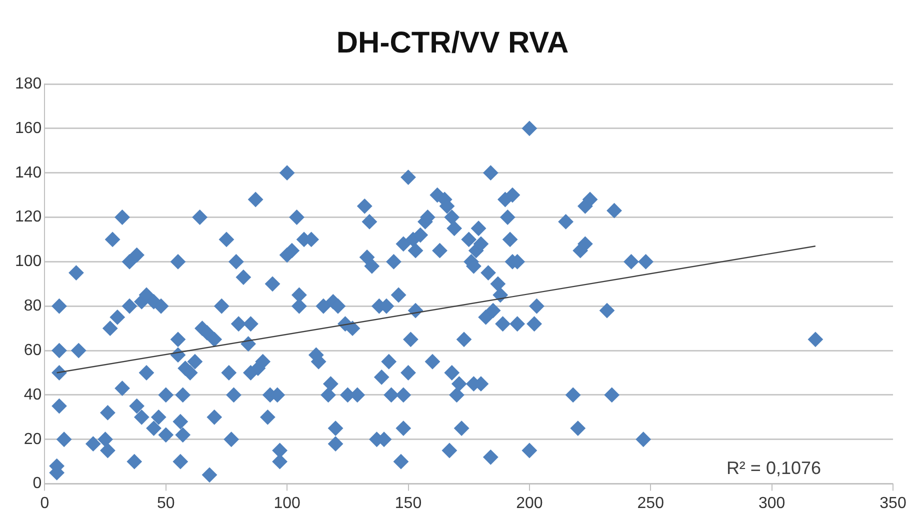 The image size is (923, 529). I want to click on y-tick-label: 140, so click(28, 173).